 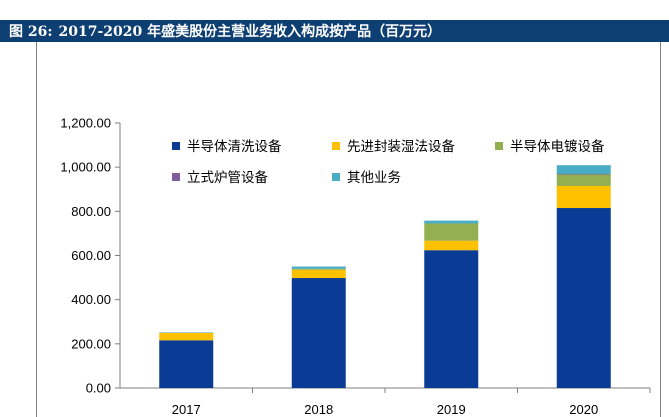 I want to click on y-tick-label: 1,200.00, so click(x=85, y=123).